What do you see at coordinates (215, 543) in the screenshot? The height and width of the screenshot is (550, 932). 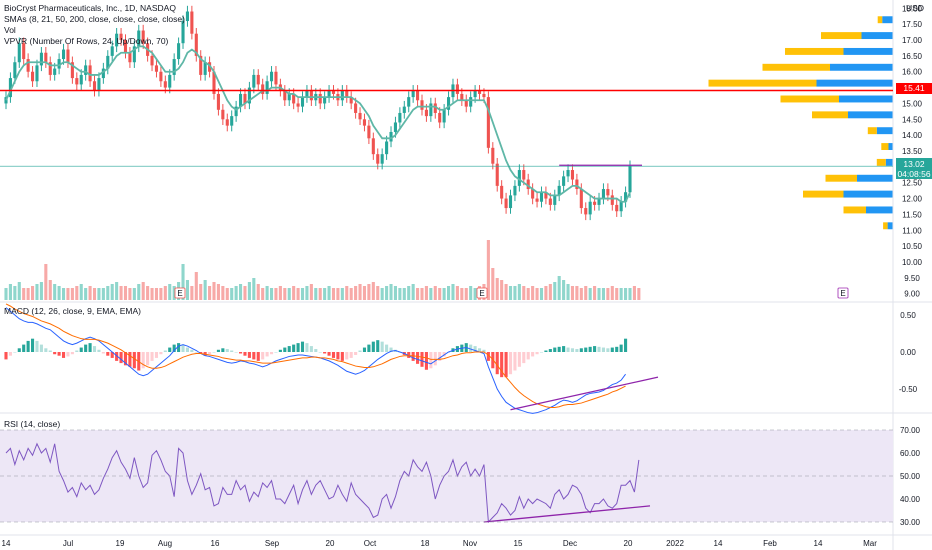 I see `time-axis-label: 16` at bounding box center [215, 543].